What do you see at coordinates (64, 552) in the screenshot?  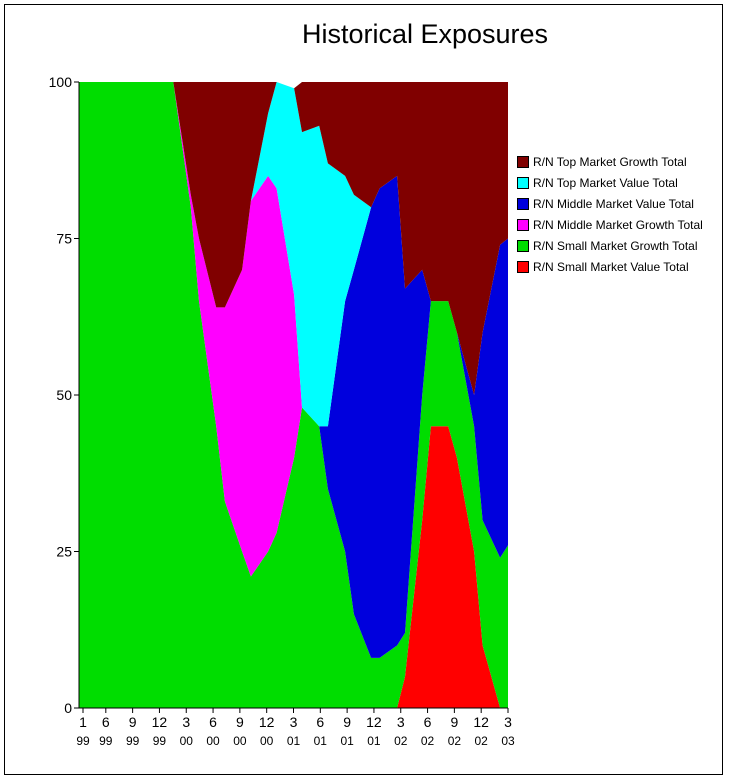 I see `y-tick-label: 25` at bounding box center [64, 552].